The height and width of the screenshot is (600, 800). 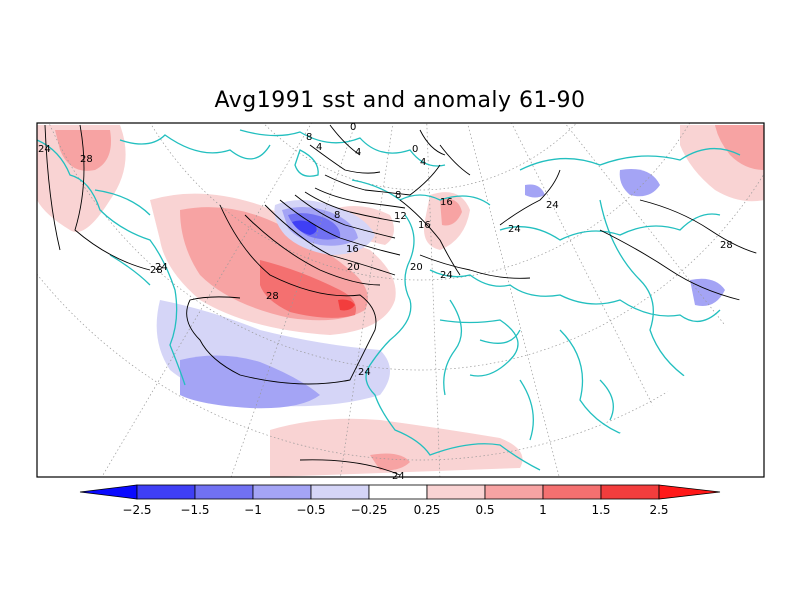 I want to click on colorbar-tick-label: −1, so click(x=253, y=510).